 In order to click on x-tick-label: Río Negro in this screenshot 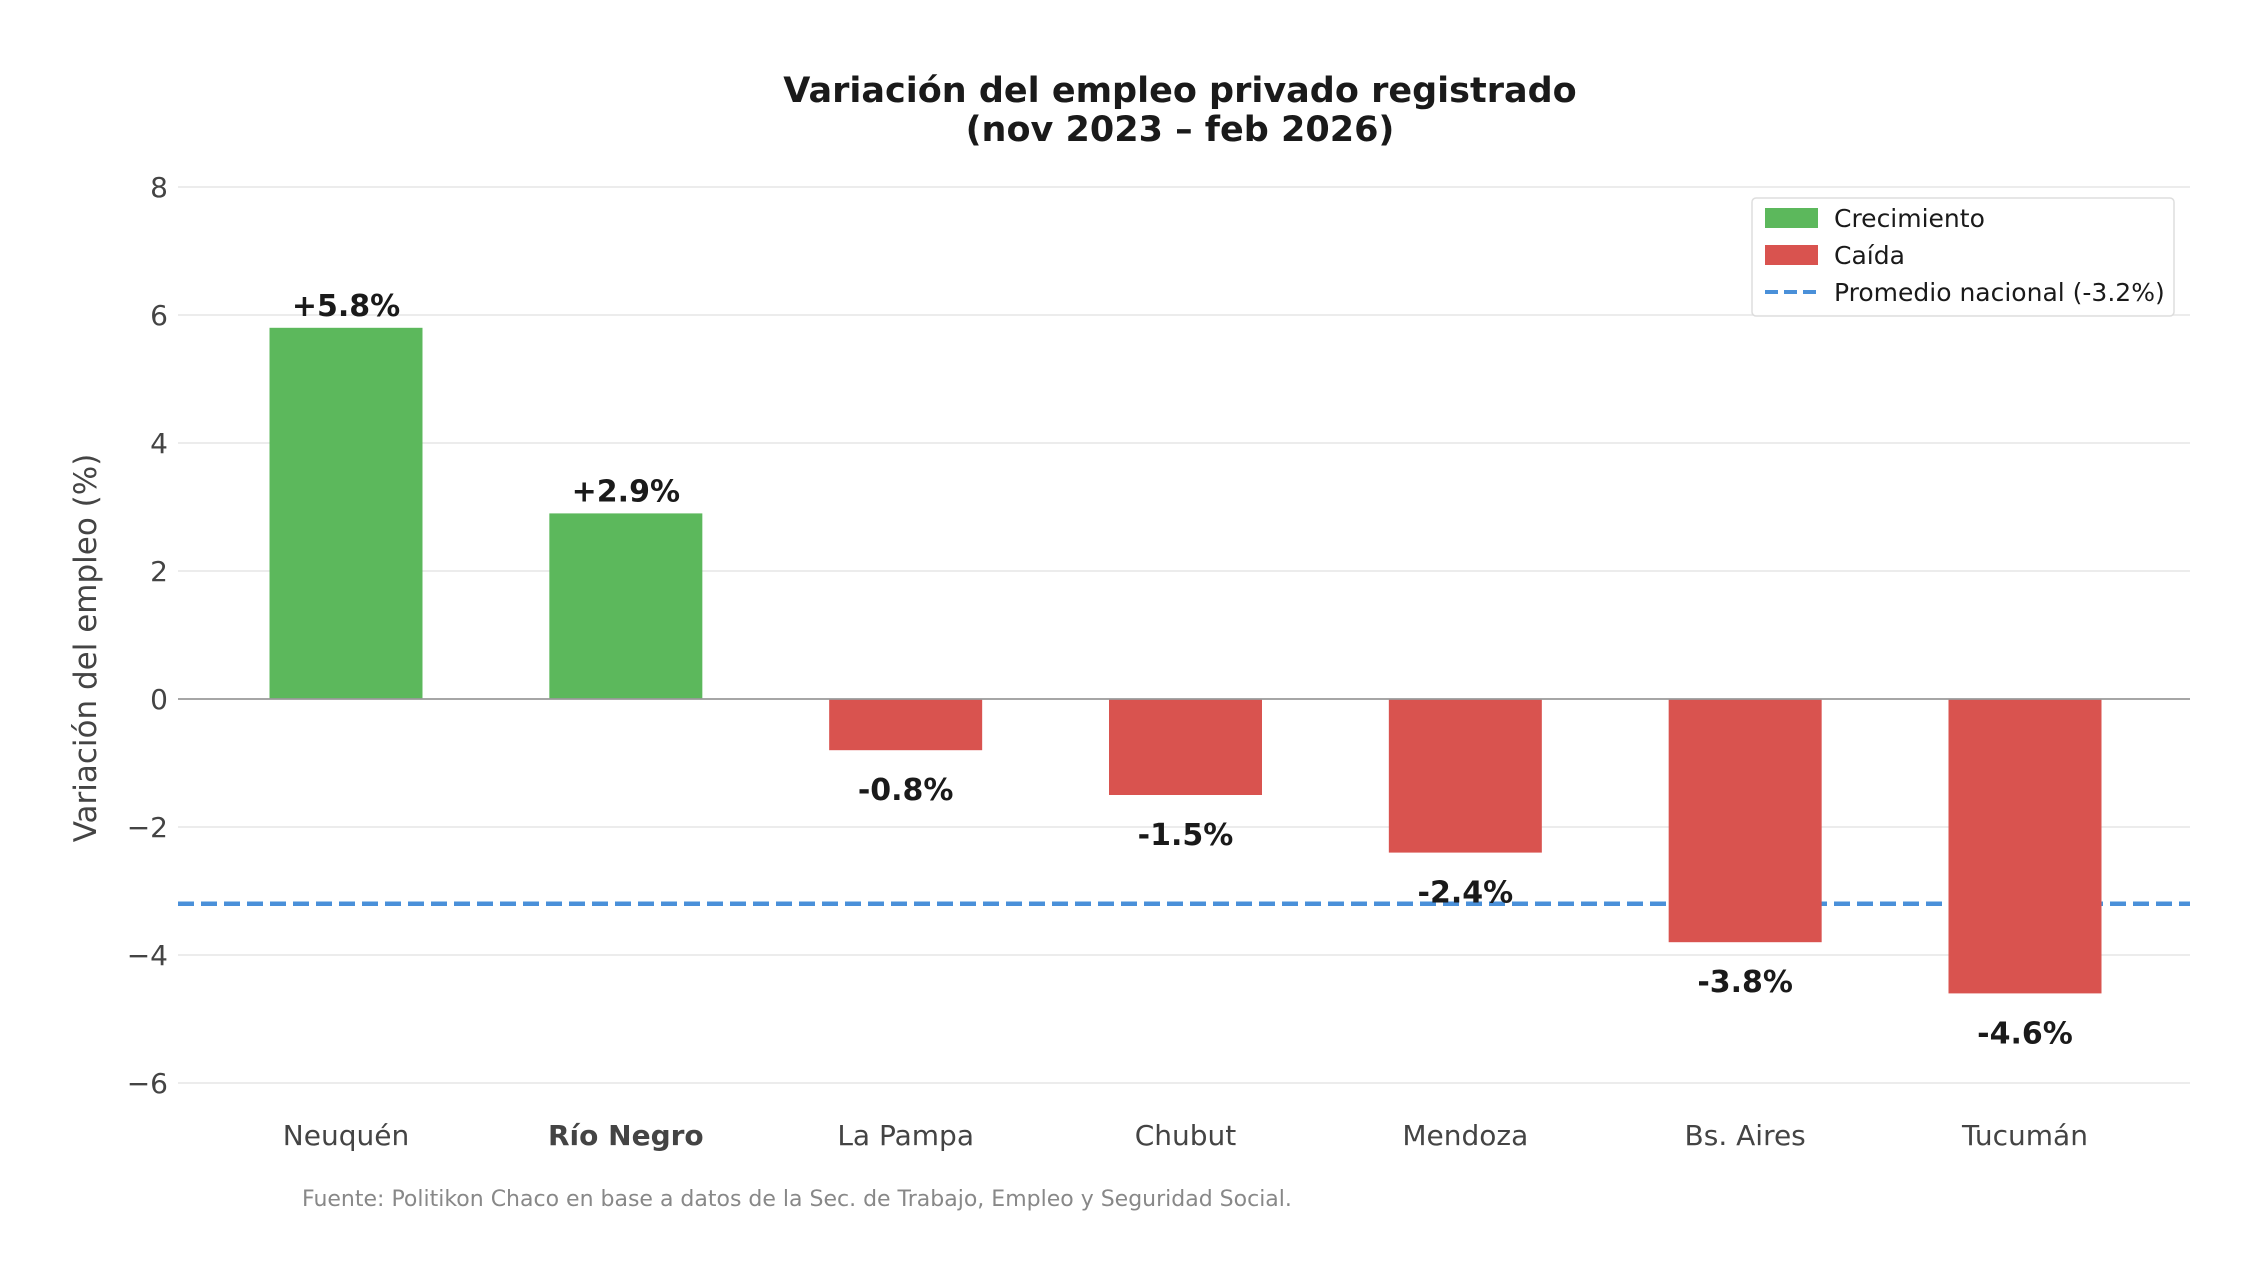, I will do `click(626, 1135)`.